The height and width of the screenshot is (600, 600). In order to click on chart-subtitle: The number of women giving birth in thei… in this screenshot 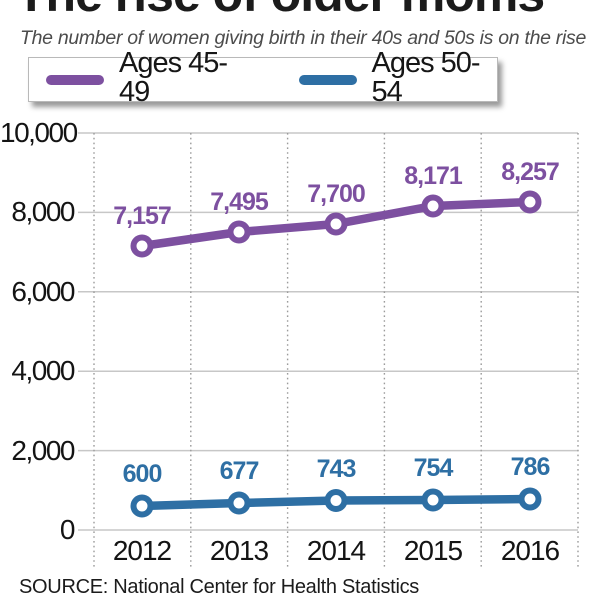, I will do `click(303, 38)`.